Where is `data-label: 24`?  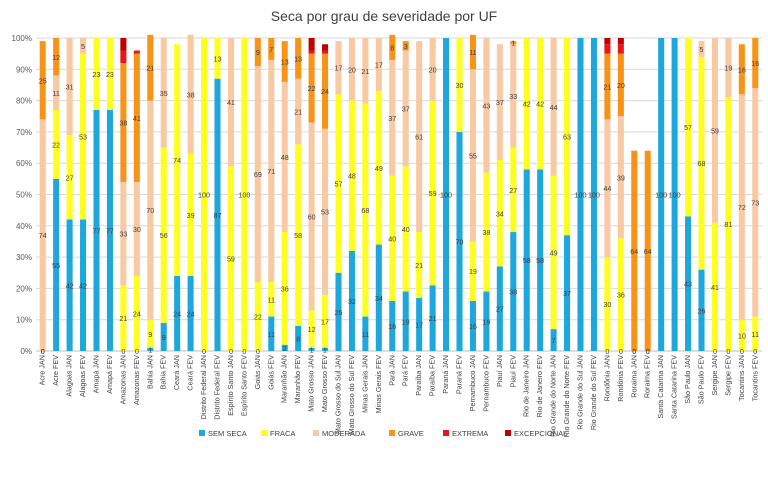
data-label: 24 is located at coordinates (177, 313).